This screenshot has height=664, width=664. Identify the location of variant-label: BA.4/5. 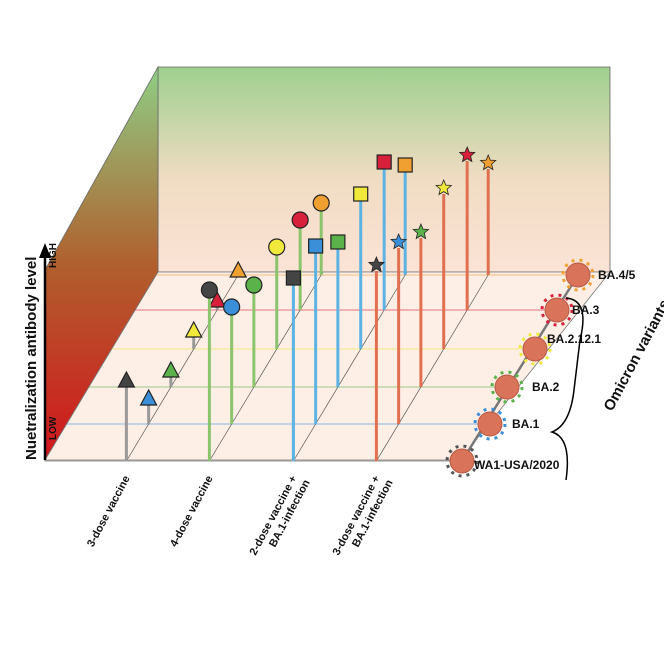
(617, 275).